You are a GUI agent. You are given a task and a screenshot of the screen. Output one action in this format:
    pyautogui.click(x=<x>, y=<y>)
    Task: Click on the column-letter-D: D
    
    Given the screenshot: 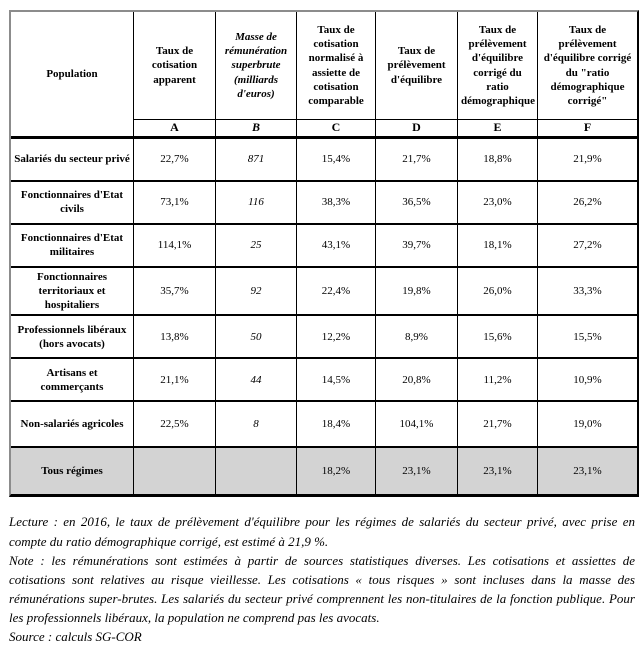 What is the action you would take?
    pyautogui.click(x=417, y=129)
    